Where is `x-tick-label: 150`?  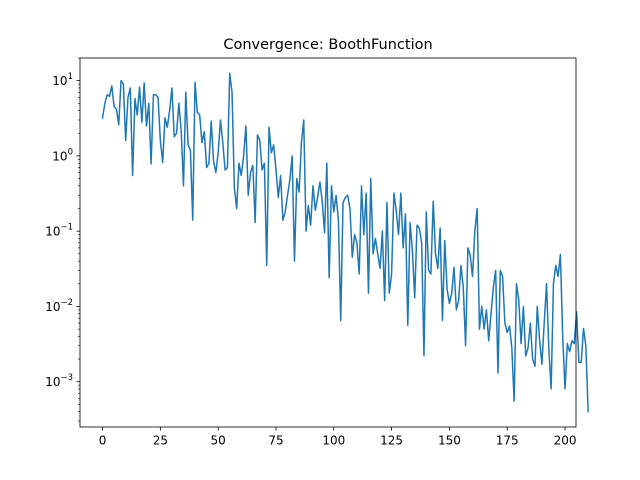 x-tick-label: 150 is located at coordinates (449, 441).